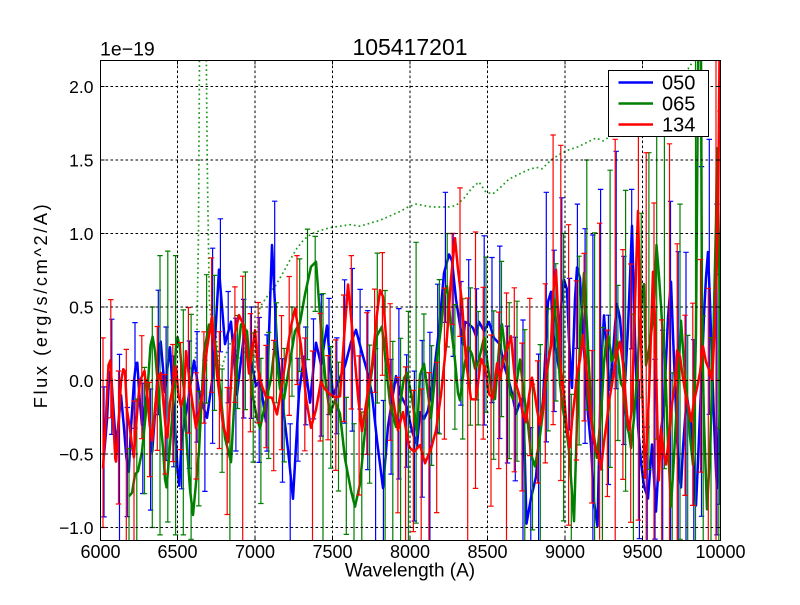 Image resolution: width=800 pixels, height=605 pixels. What do you see at coordinates (81, 307) in the screenshot?
I see `svg-text: 0.5` at bounding box center [81, 307].